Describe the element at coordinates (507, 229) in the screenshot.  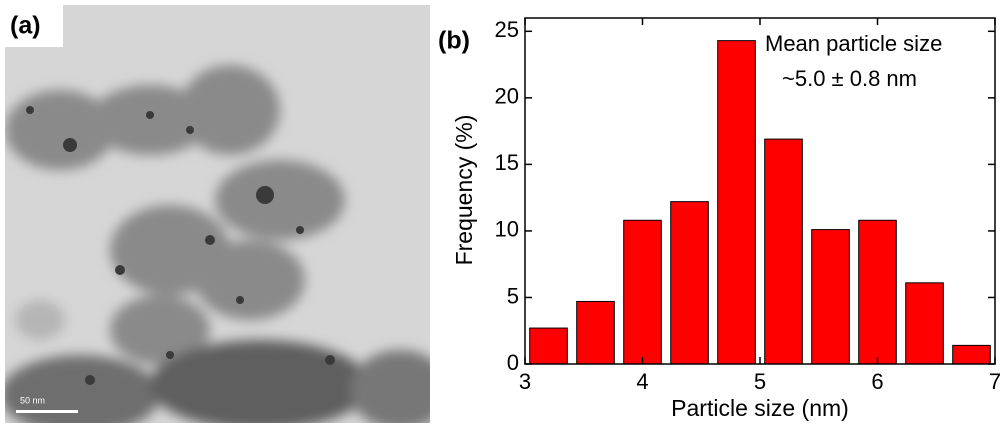
I see `y-tick-label: 10` at that location.